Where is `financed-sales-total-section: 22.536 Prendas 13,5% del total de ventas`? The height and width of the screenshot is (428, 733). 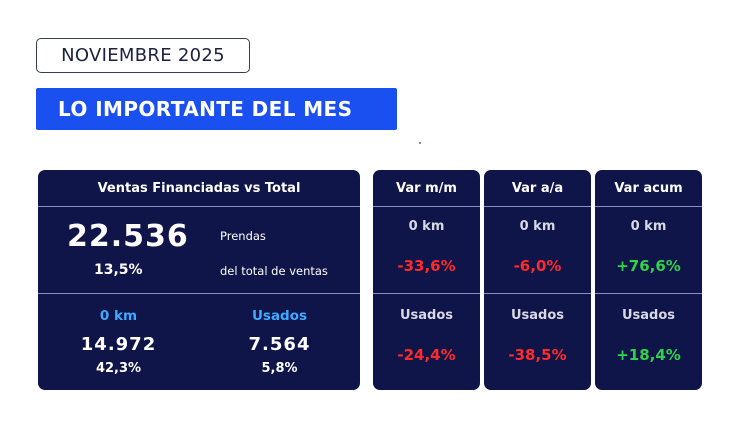
financed-sales-total-section: 22.536 Prendas 13,5% del total de ventas is located at coordinates (199, 250).